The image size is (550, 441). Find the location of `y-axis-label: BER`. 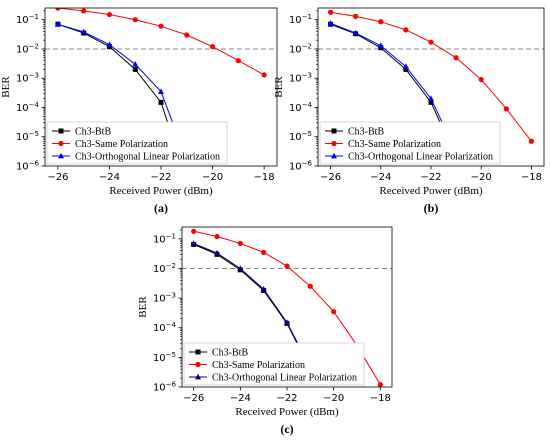

y-axis-label: BER is located at coordinates (279, 87).